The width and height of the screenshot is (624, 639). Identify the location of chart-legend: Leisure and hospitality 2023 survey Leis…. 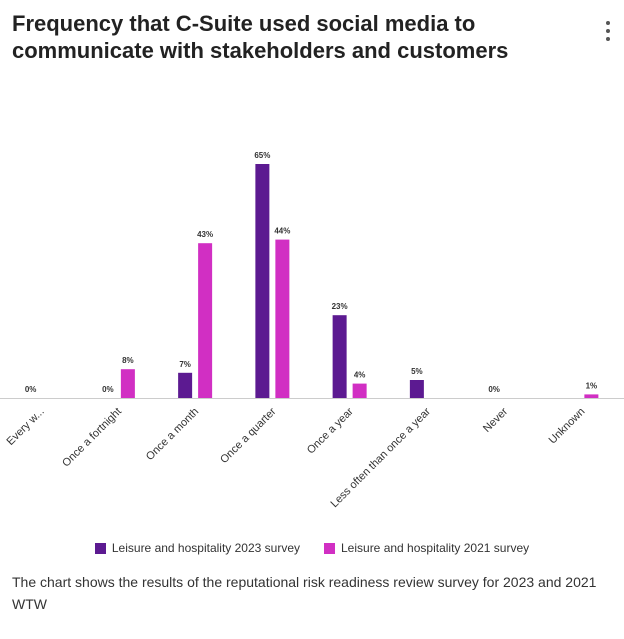
(312, 548).